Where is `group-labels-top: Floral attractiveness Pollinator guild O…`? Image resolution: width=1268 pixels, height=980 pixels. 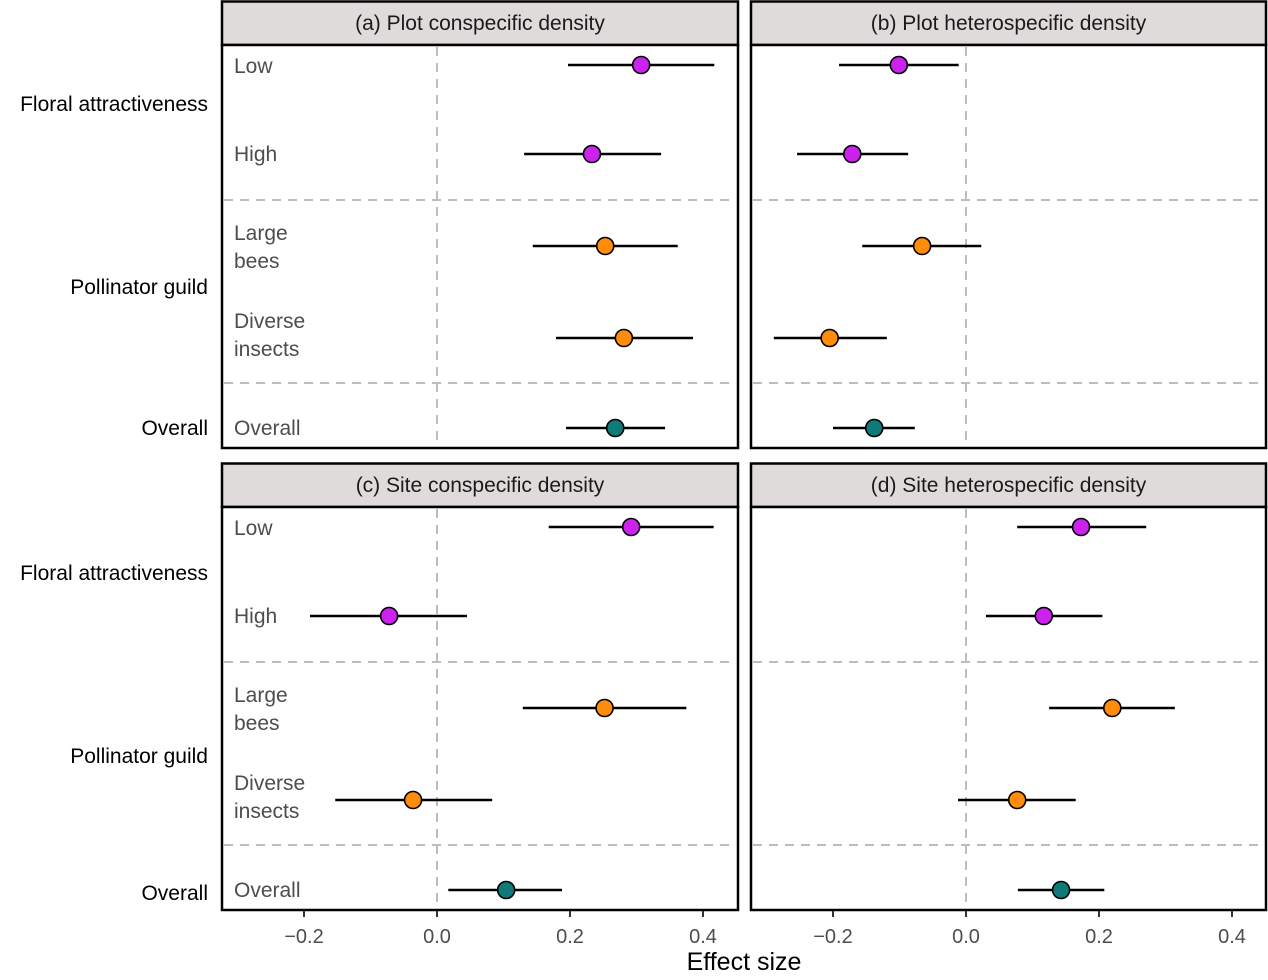
group-labels-top: Floral attractiveness Pollinator guild O… is located at coordinates (114, 266).